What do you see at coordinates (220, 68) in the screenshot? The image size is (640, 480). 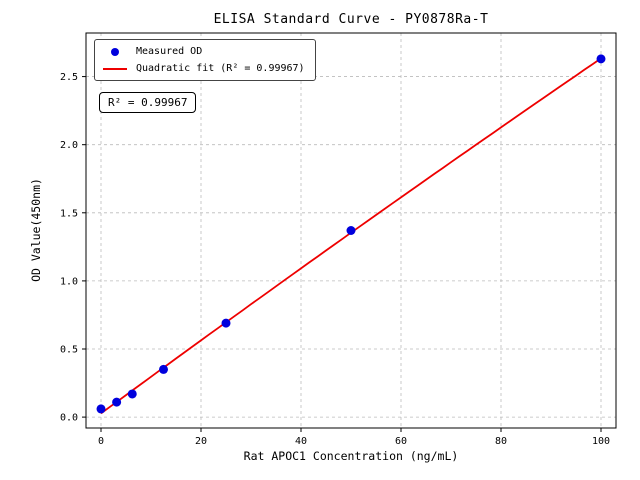 I see `legend-label-quadratic-fit: Quadratic fit (R² = 0.99967)` at bounding box center [220, 68].